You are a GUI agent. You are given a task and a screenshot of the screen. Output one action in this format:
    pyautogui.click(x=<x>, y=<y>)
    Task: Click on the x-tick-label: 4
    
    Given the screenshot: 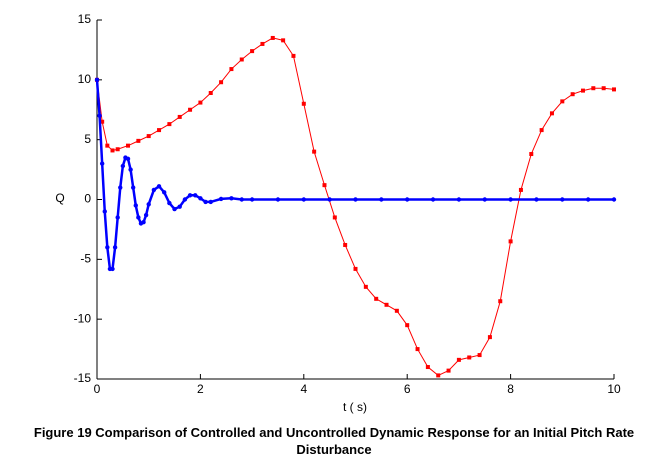 What is the action you would take?
    pyautogui.click(x=303, y=389)
    